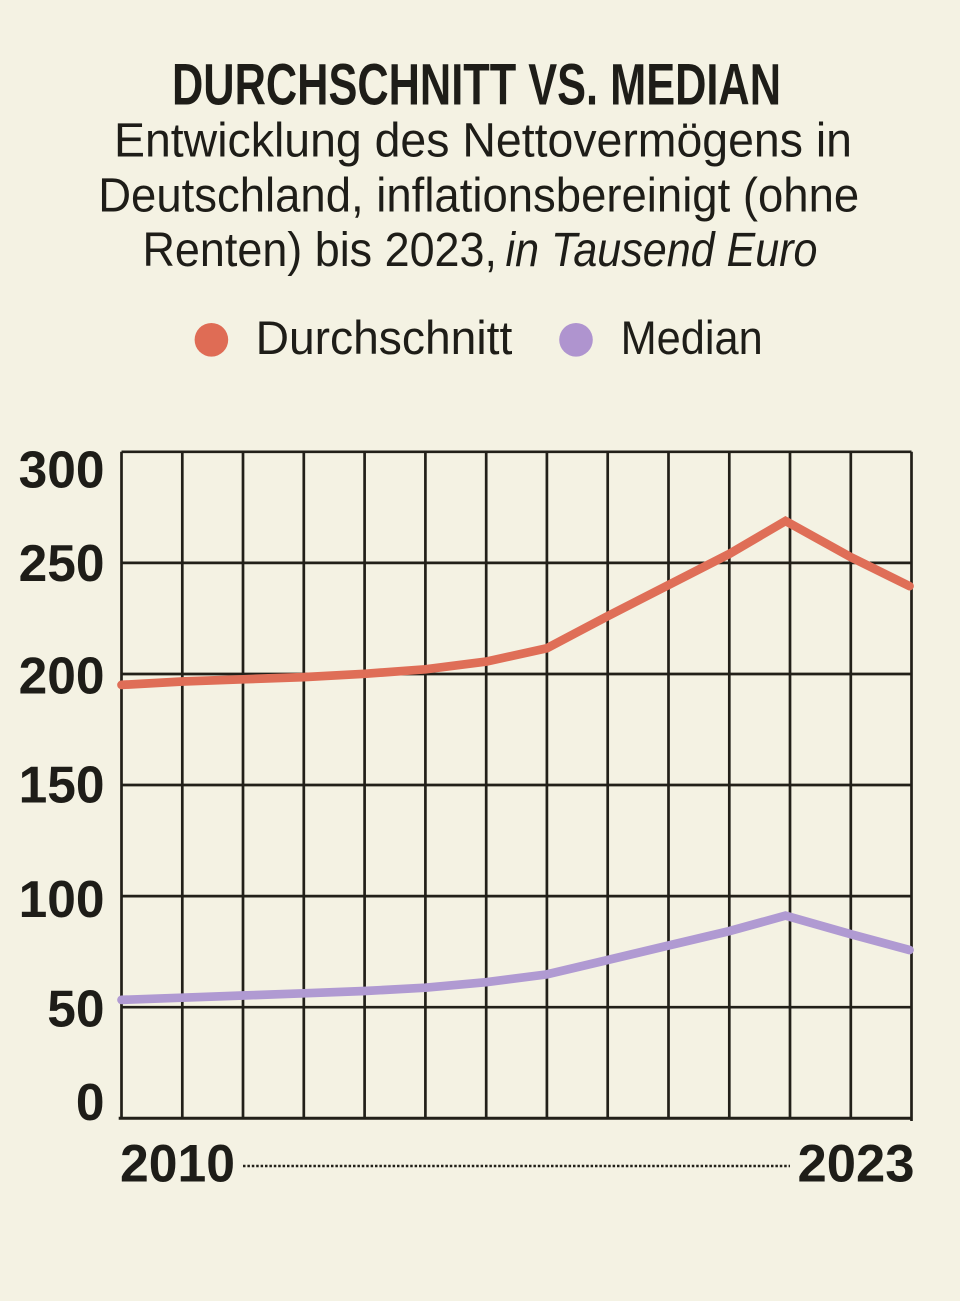  What do you see at coordinates (90, 1102) in the screenshot?
I see `svg-text: 0` at bounding box center [90, 1102].